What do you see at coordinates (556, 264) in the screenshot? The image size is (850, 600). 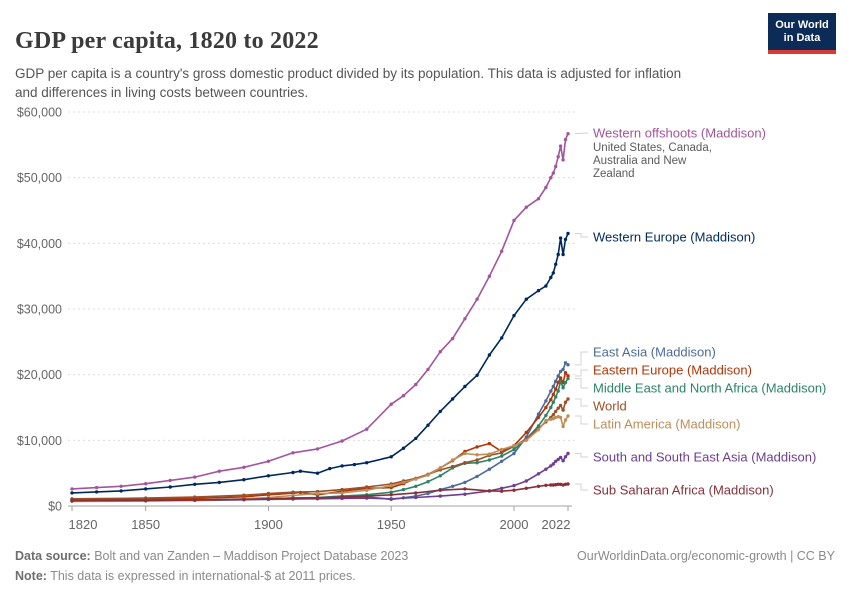 I see `data-point-western-europe-maddison-2017` at bounding box center [556, 264].